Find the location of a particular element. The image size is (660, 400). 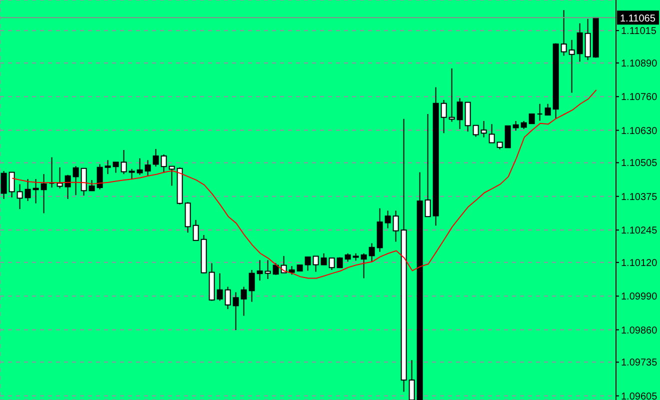

y-tick-label: 1.09990 is located at coordinates (639, 297).